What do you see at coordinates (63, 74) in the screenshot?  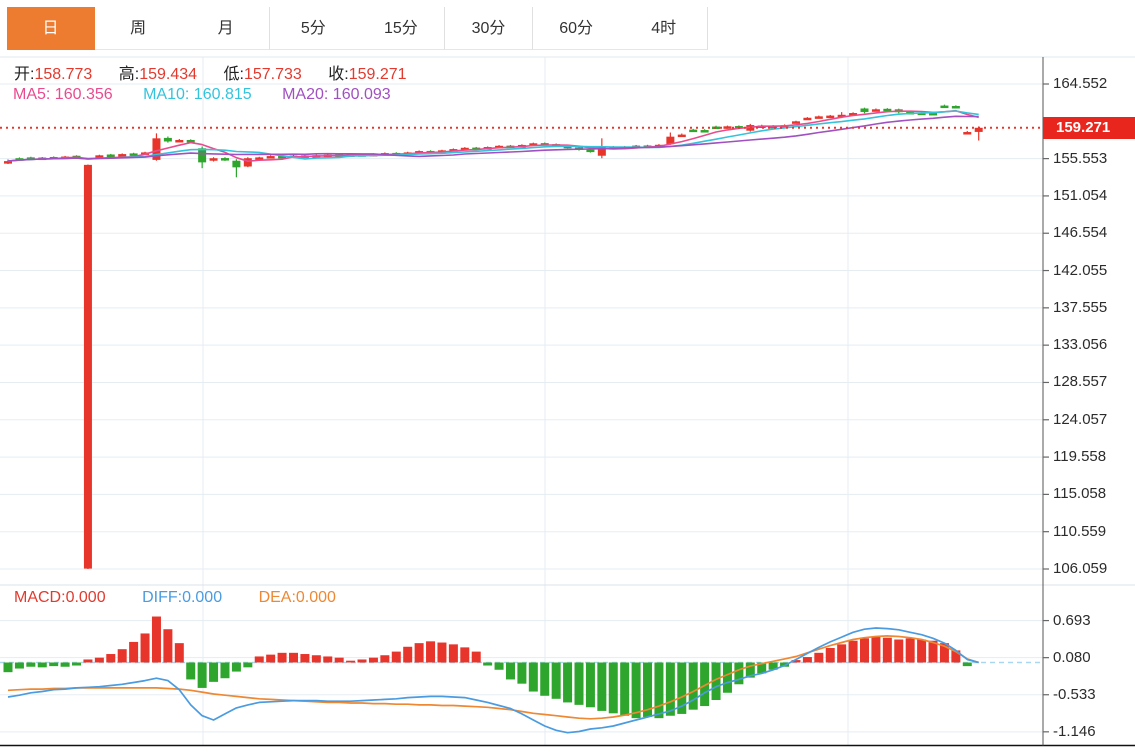 I see `open-value: 158.773` at bounding box center [63, 74].